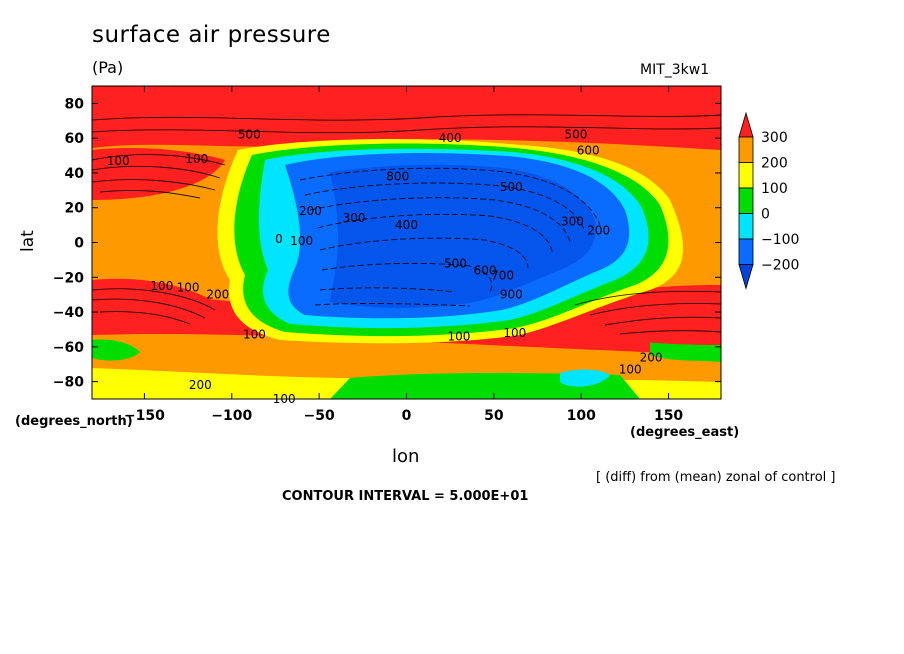  What do you see at coordinates (75, 139) in the screenshot?
I see `y-tick-label: 60` at bounding box center [75, 139].